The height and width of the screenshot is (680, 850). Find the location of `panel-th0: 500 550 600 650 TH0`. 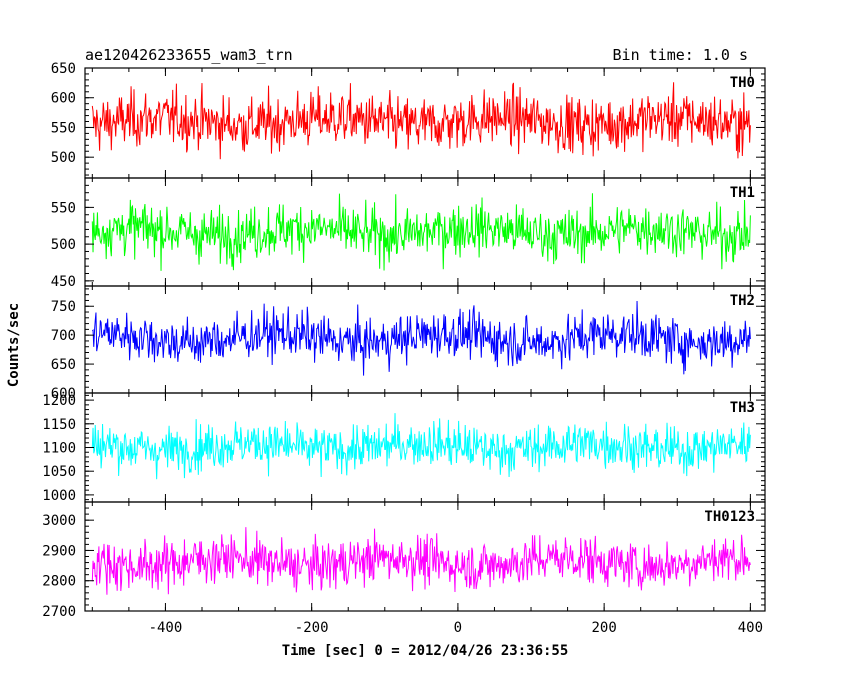

panel-th0: 500 550 600 650 TH0 is located at coordinates (408, 120).